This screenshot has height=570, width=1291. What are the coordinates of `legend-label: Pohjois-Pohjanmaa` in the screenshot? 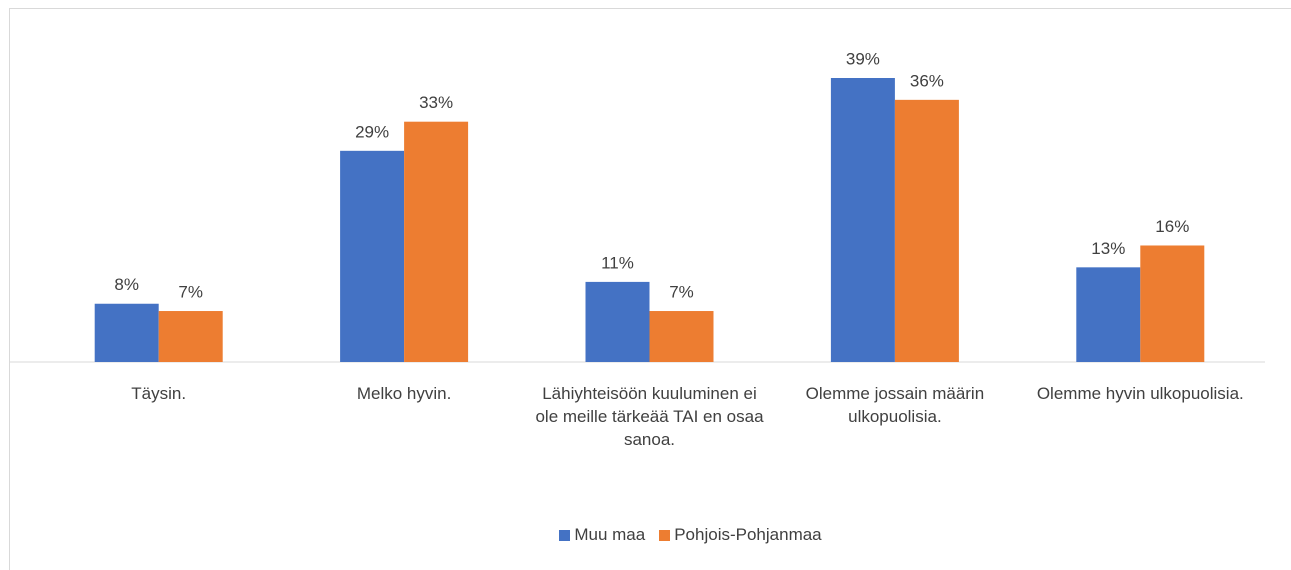 It's located at (748, 534).